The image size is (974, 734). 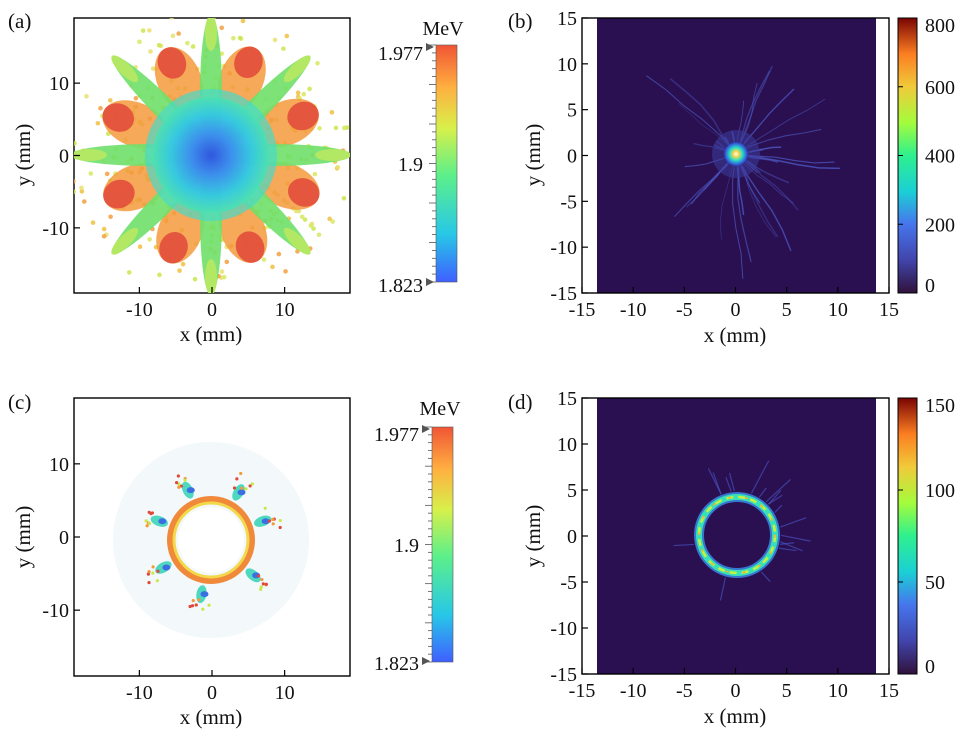 I want to click on panel-b-colorbar-tick-label: 400, so click(x=940, y=157).